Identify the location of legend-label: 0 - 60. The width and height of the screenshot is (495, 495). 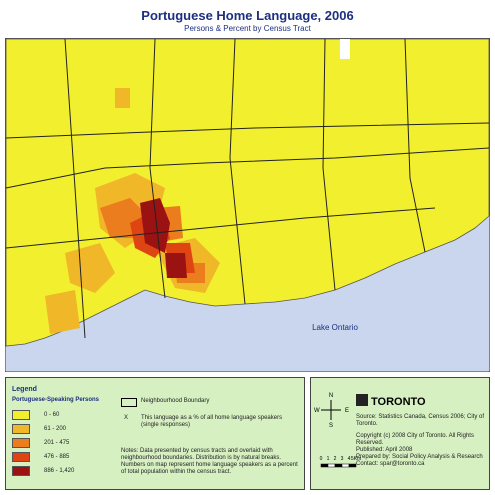
(52, 414).